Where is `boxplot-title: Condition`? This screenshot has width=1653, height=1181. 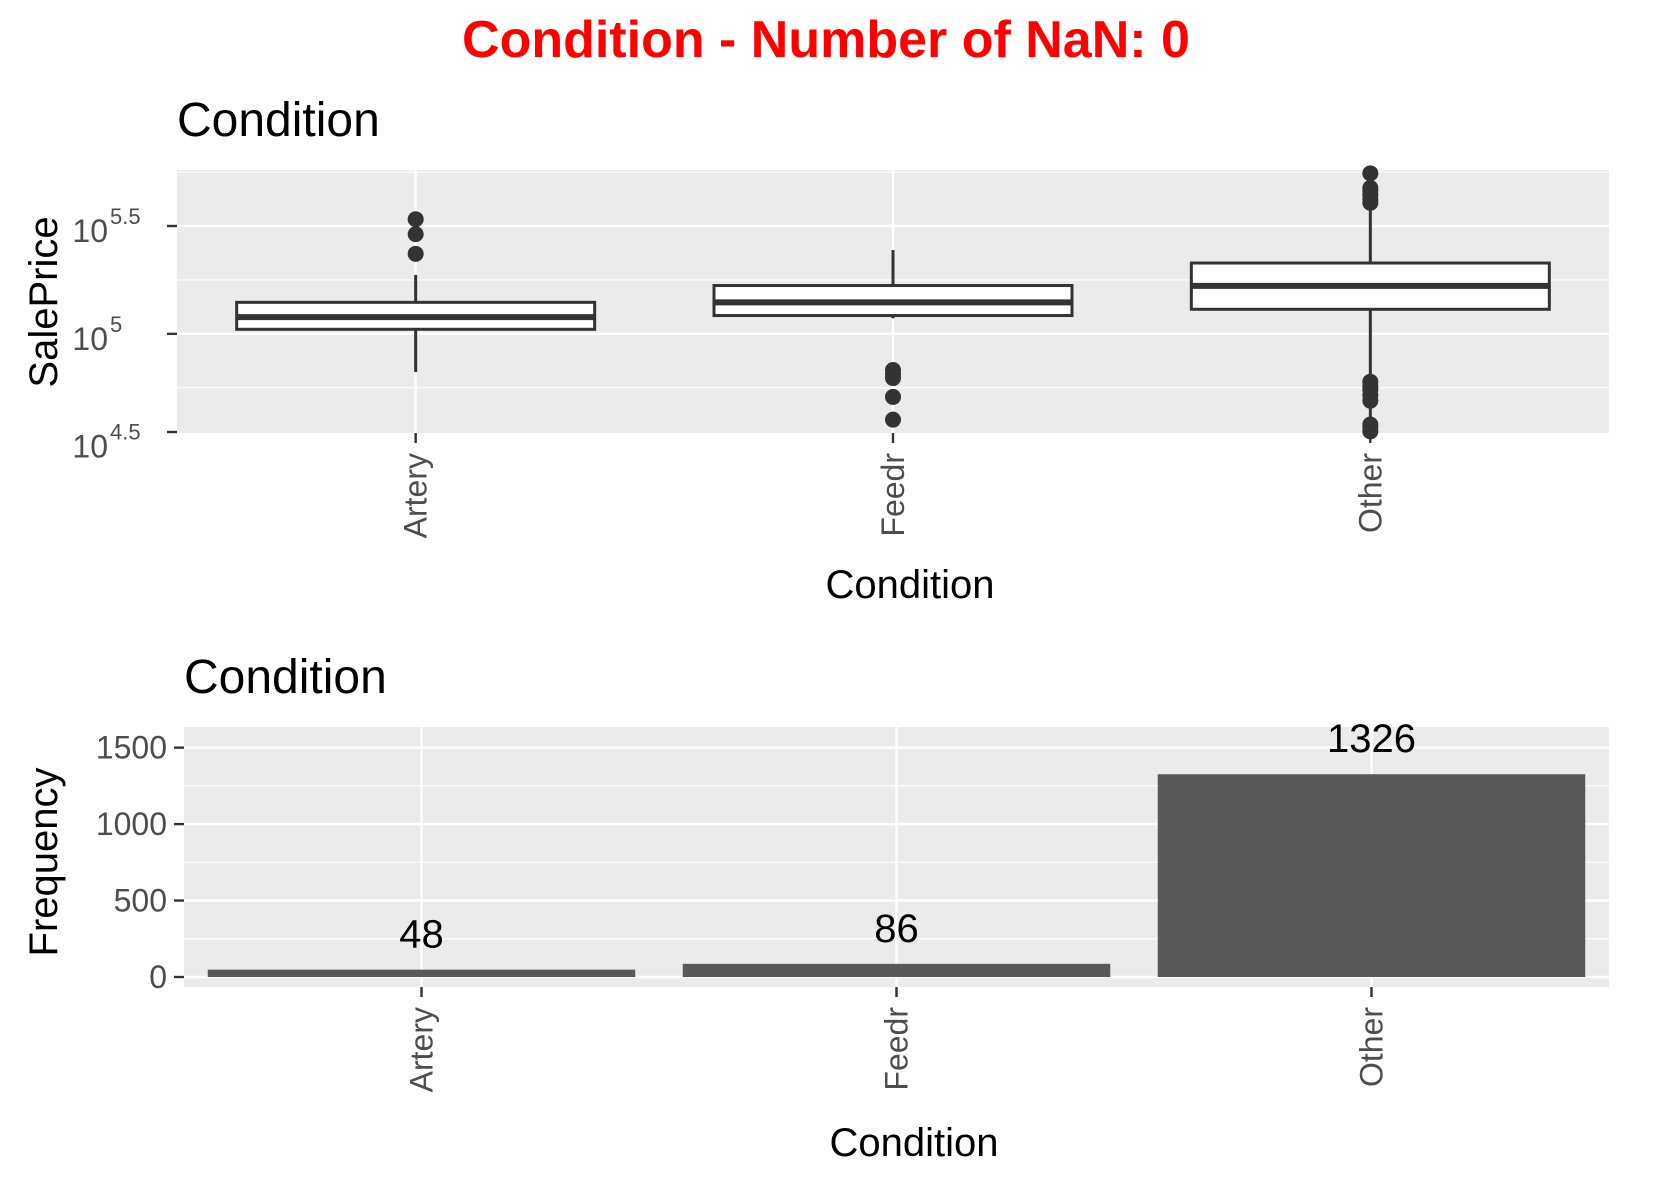
boxplot-title: Condition is located at coordinates (278, 120).